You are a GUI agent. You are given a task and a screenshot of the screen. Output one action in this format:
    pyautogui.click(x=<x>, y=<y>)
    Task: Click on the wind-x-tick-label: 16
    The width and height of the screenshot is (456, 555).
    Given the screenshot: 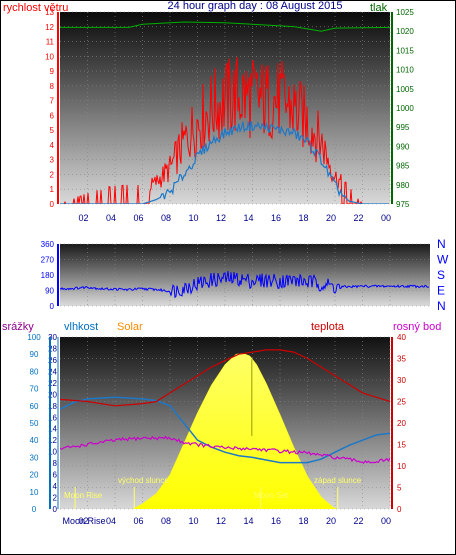 What is the action you would take?
    pyautogui.click(x=276, y=218)
    